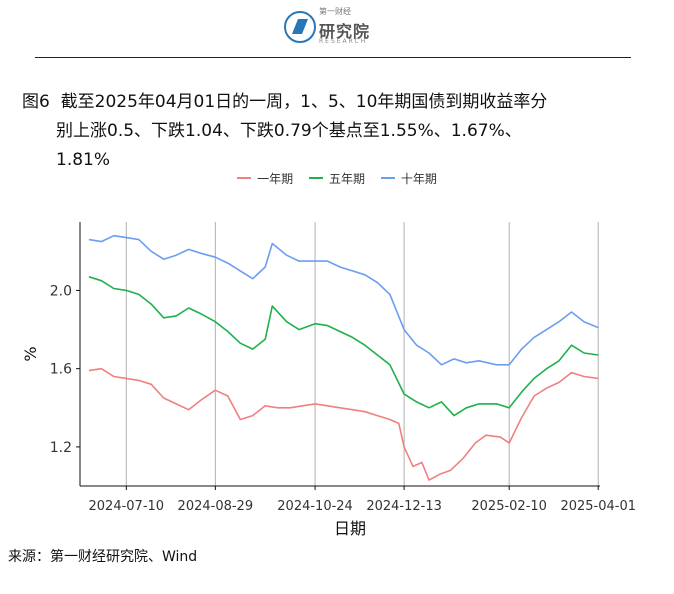 Image resolution: width=674 pixels, height=594 pixels. What do you see at coordinates (404, 506) in the screenshot?
I see `x-tick-label-3: 2024-12-13` at bounding box center [404, 506].